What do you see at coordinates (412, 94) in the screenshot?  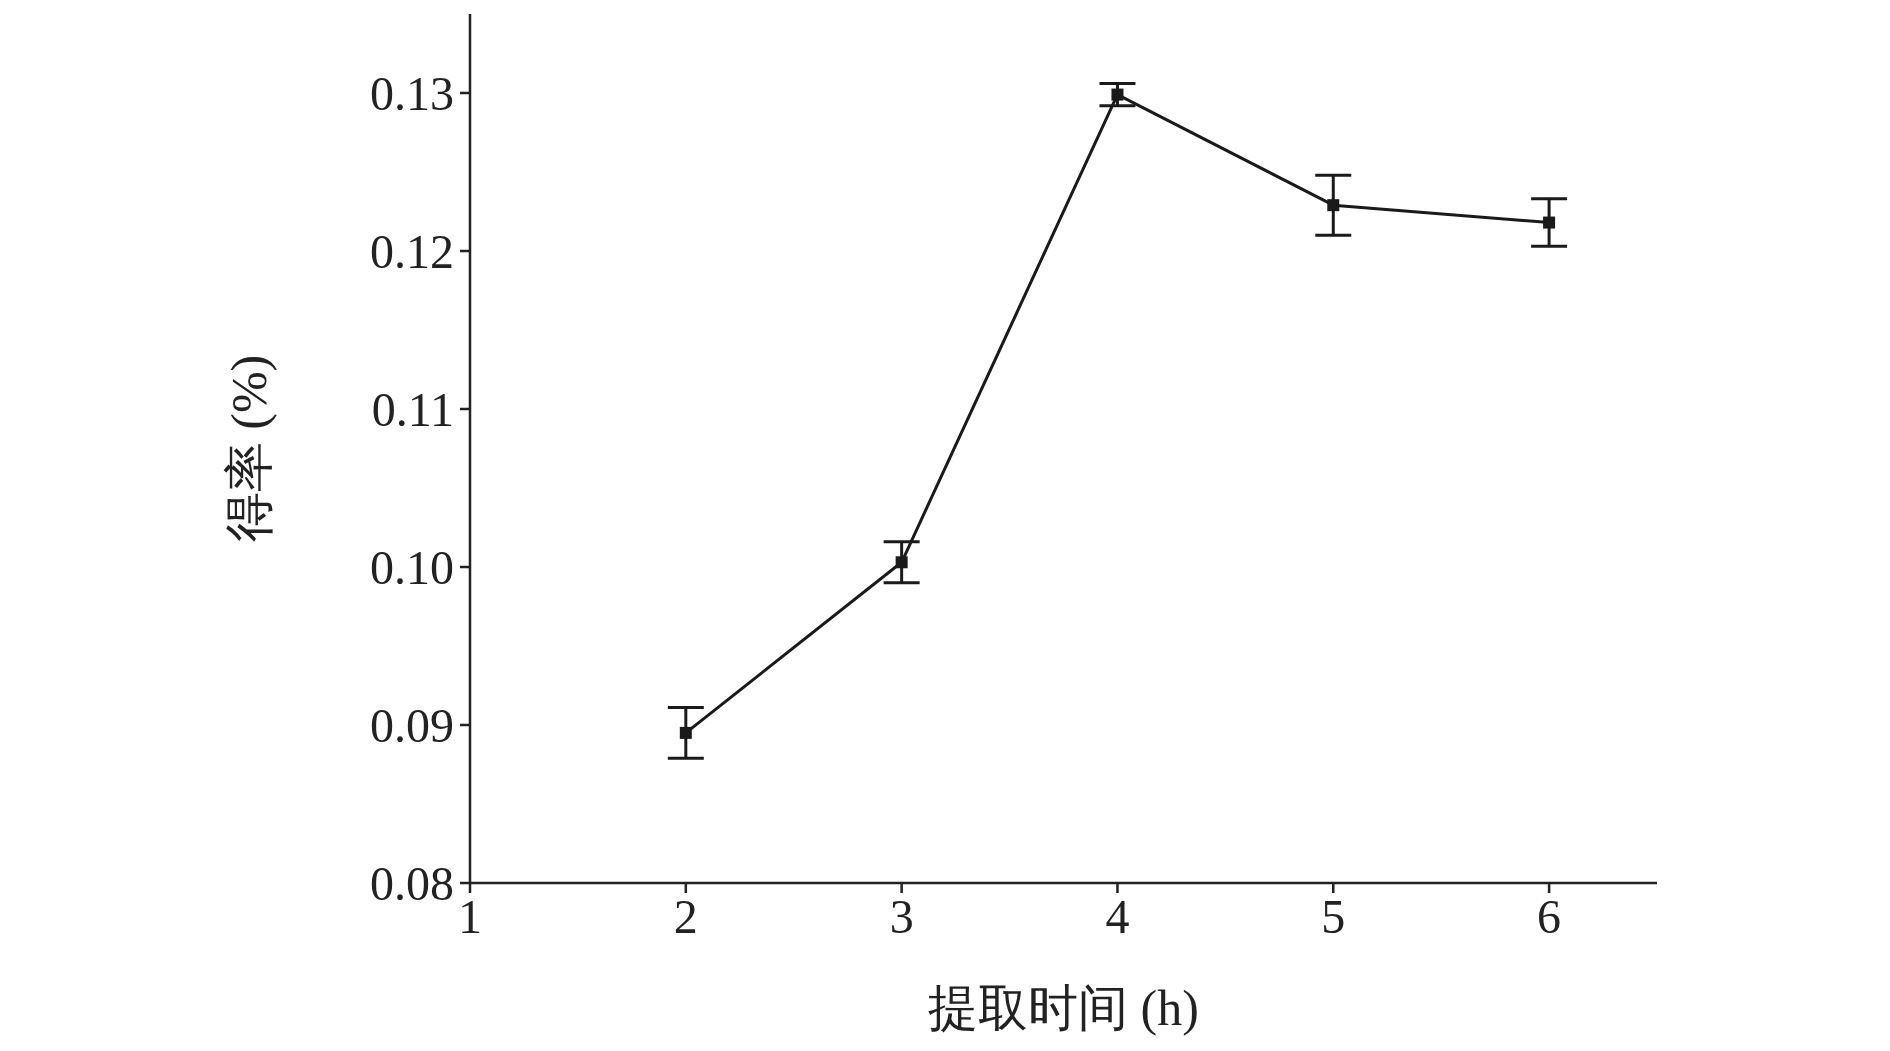 I see `y-tick-label: 0.13` at bounding box center [412, 94].